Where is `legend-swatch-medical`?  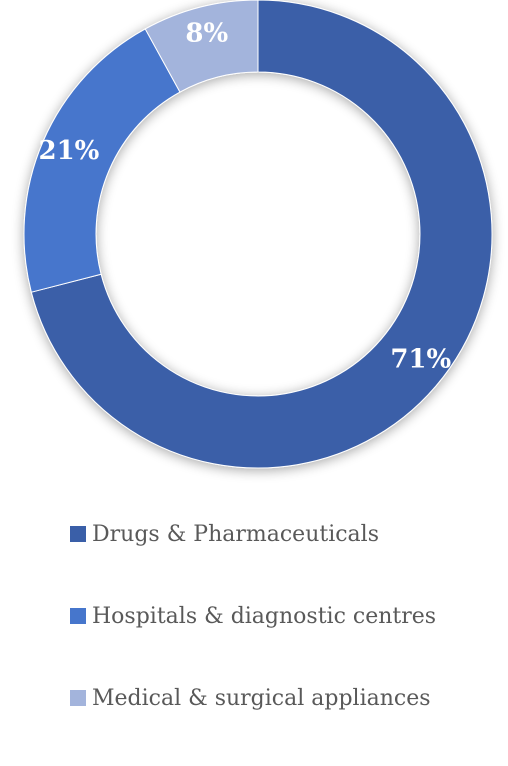
legend-swatch-medical is located at coordinates (78, 698).